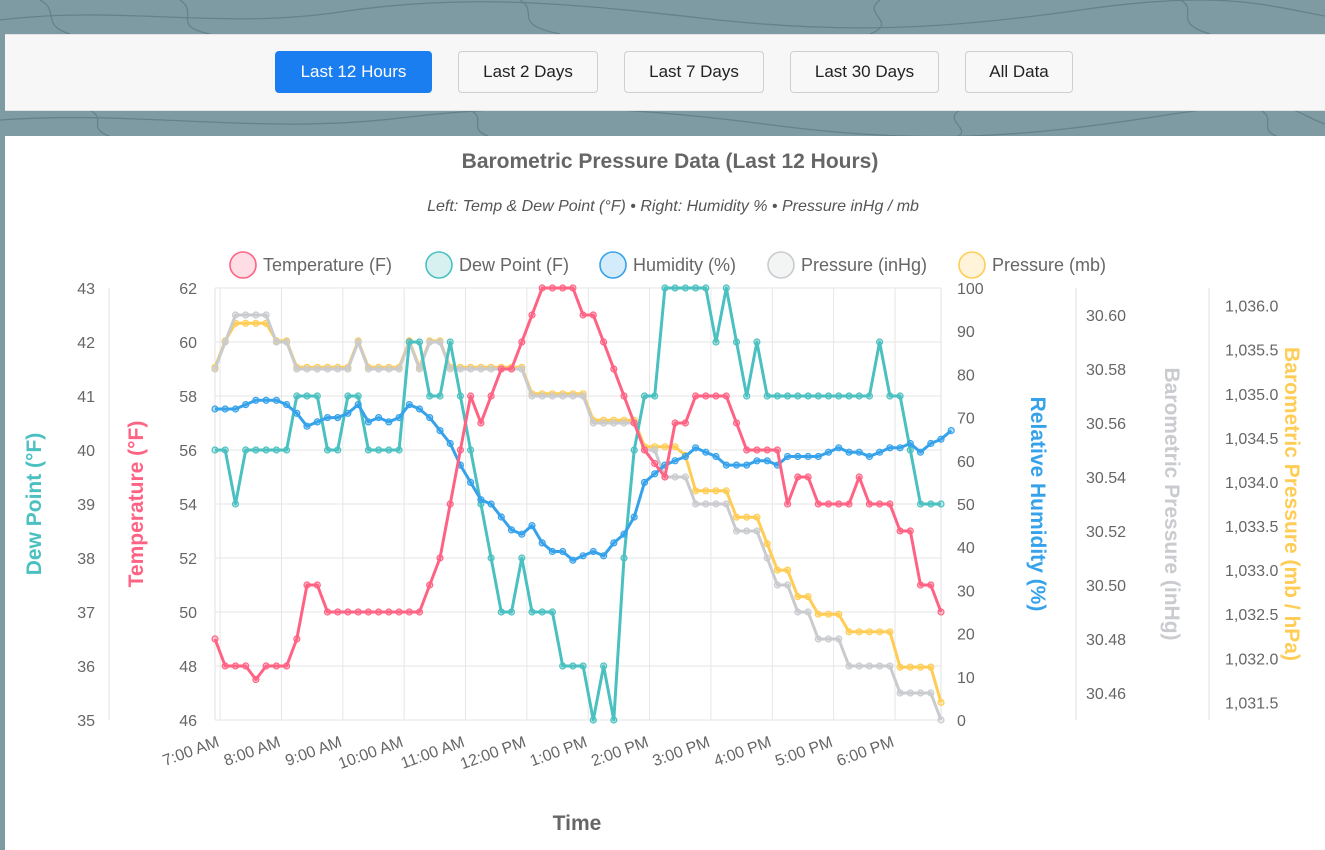 The width and height of the screenshot is (1325, 850). I want to click on all-data-button: All Data, so click(1019, 72).